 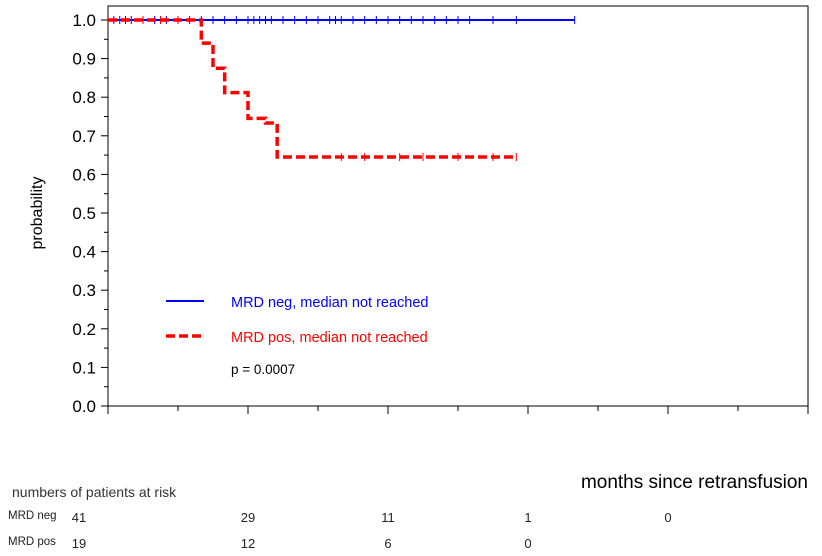 What do you see at coordinates (388, 517) in the screenshot?
I see `risk-value: 11` at bounding box center [388, 517].